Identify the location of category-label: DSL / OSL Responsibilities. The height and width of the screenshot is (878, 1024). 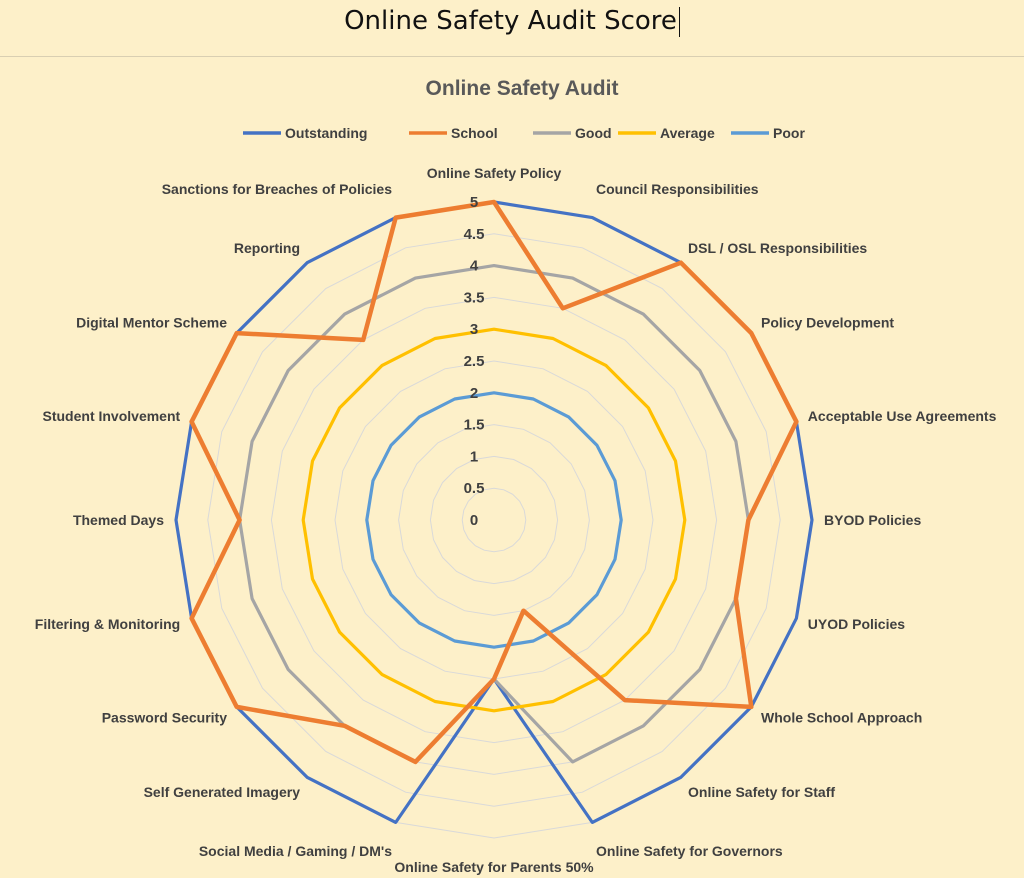
(777, 248).